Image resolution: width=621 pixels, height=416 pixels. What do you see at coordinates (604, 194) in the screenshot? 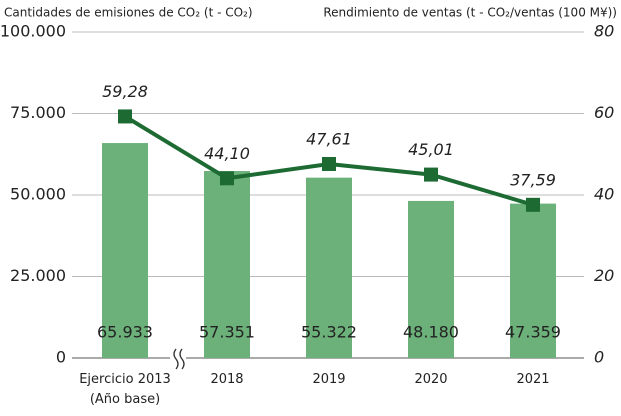
I see `y2-tick-label: 40` at bounding box center [604, 194].